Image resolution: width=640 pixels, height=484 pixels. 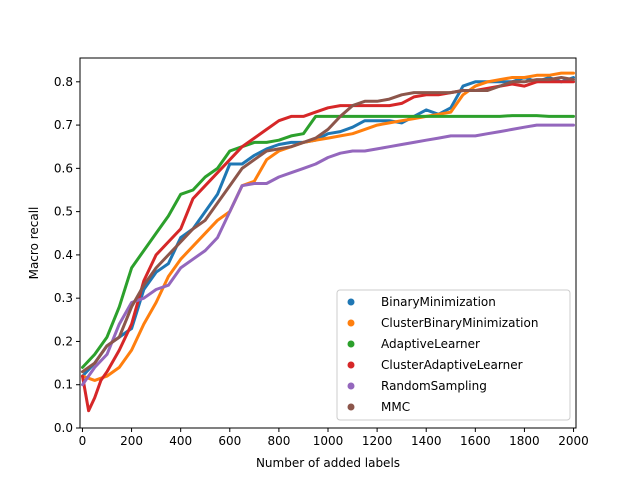 I want to click on x-tick-label: 2000, so click(x=573, y=441).